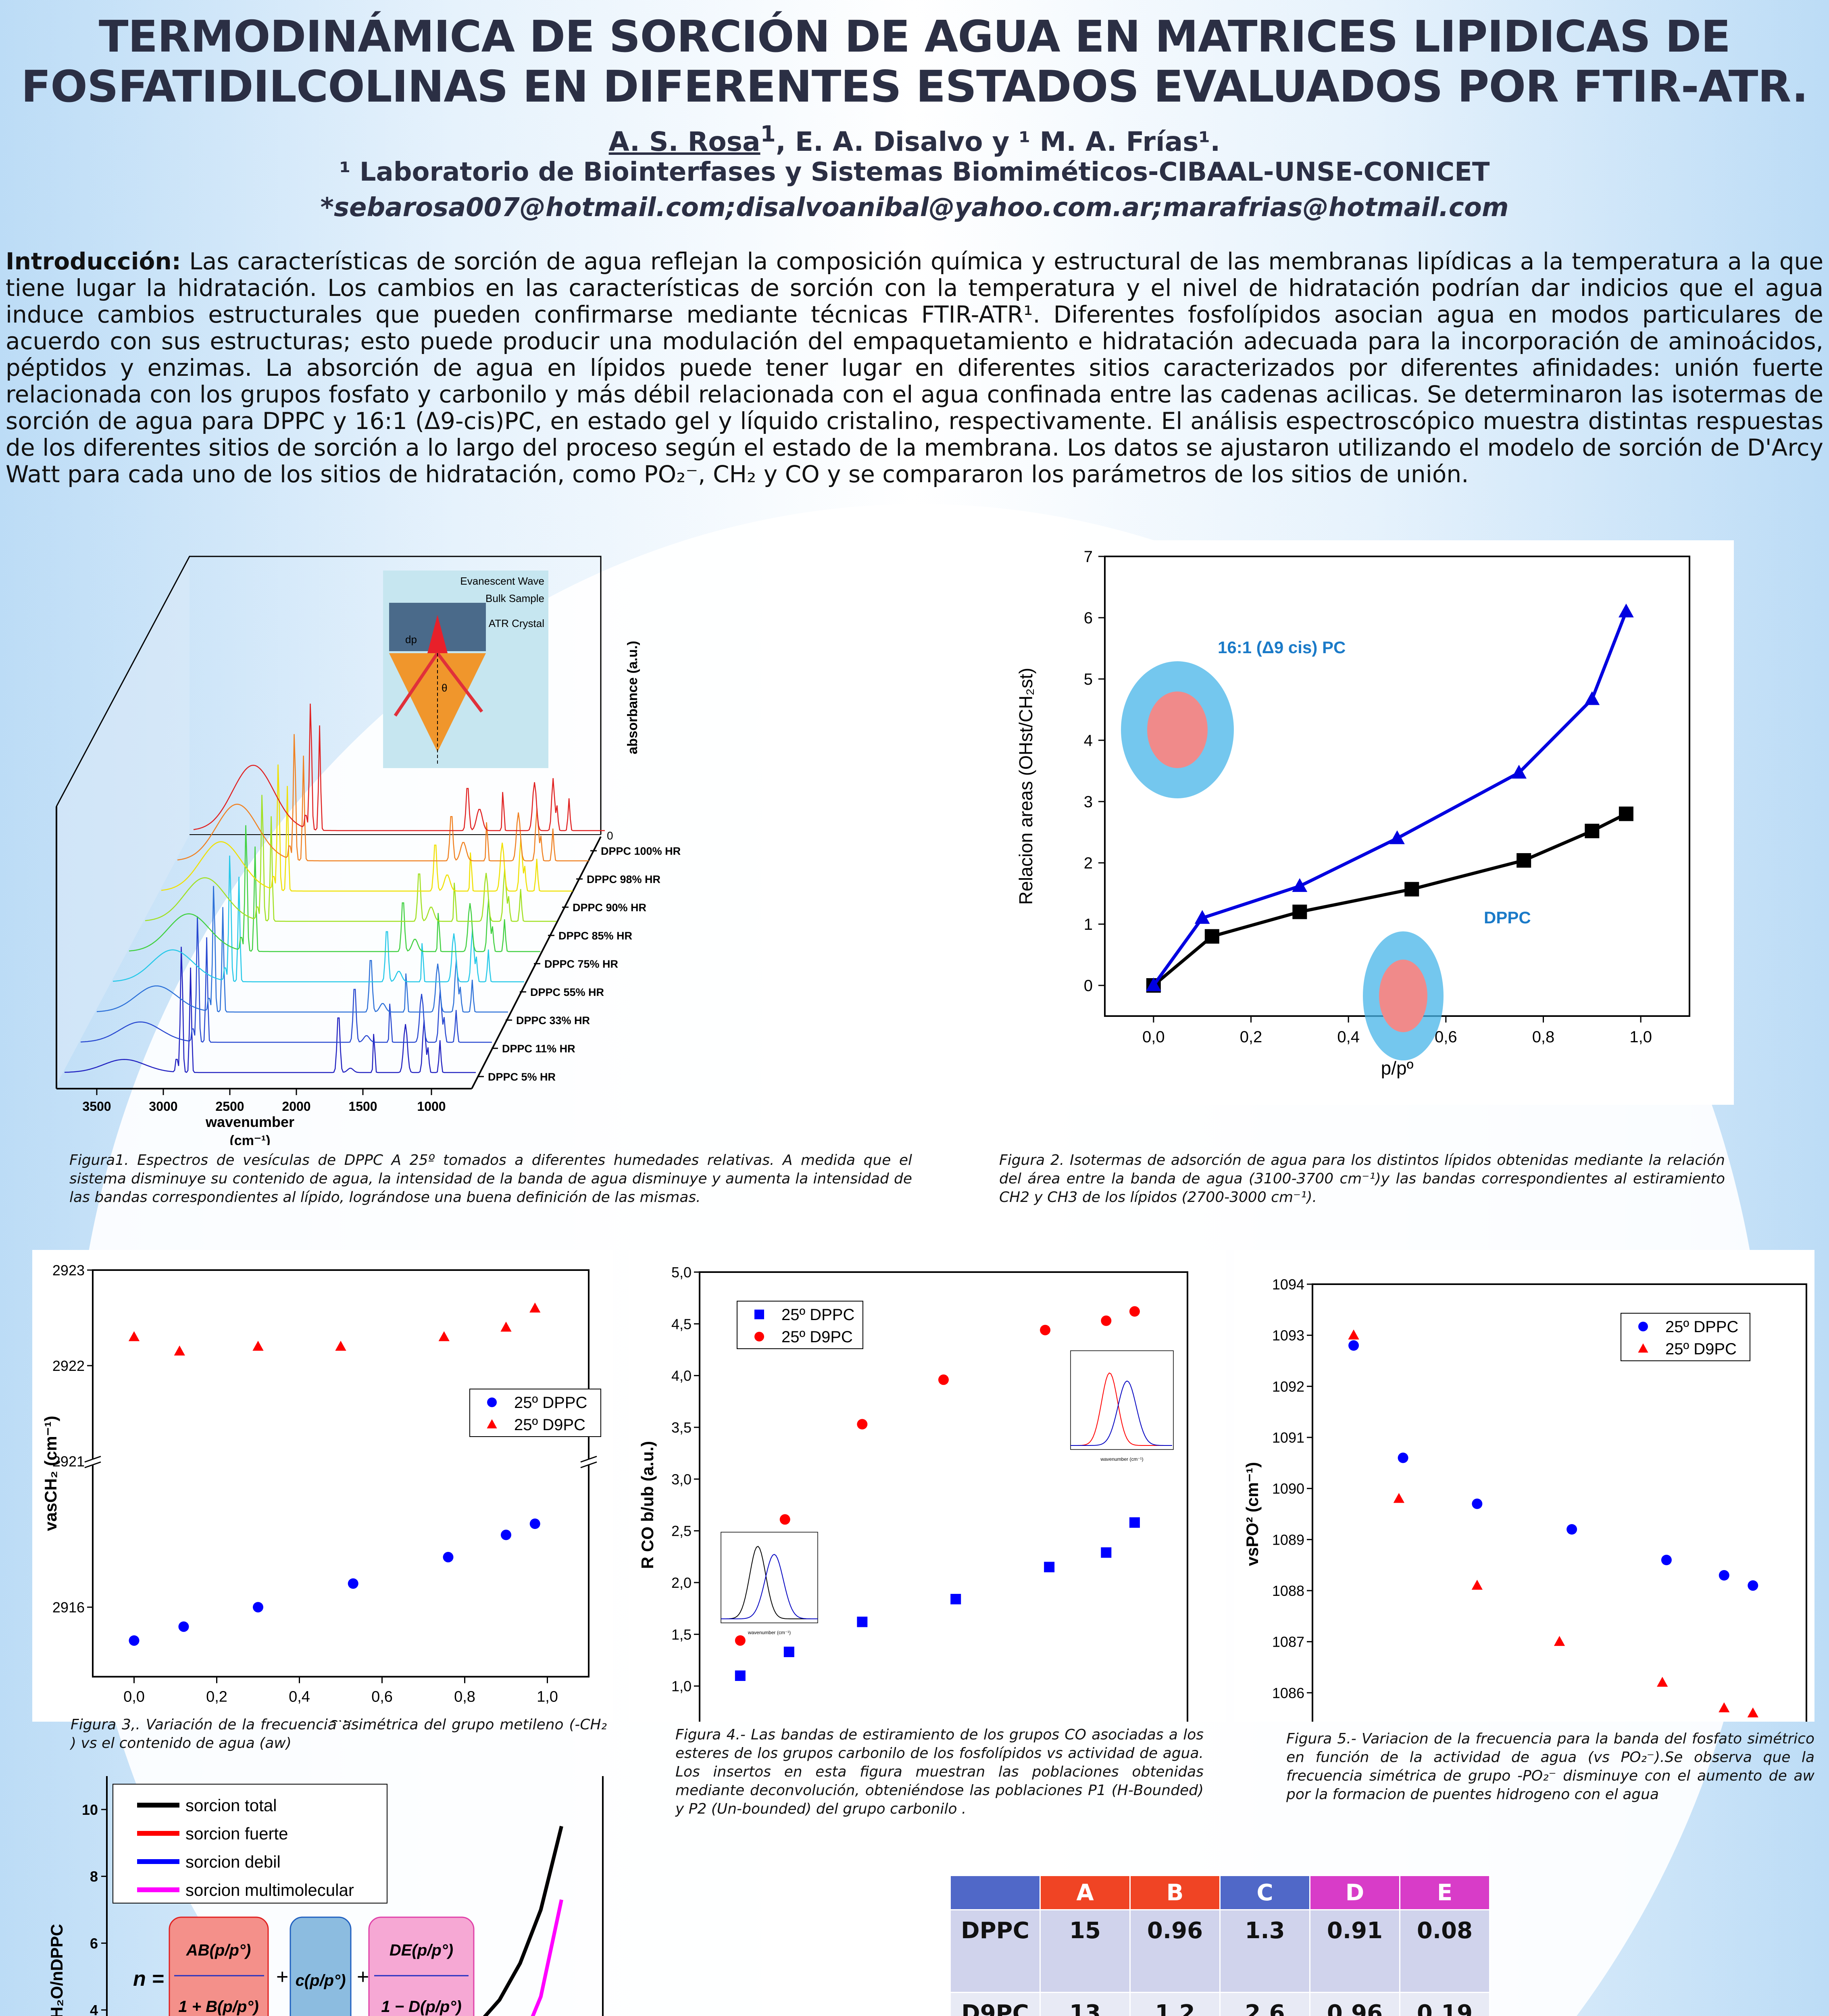 The width and height of the screenshot is (1829, 2016). I want to click on table-header-a: A, so click(1085, 1892).